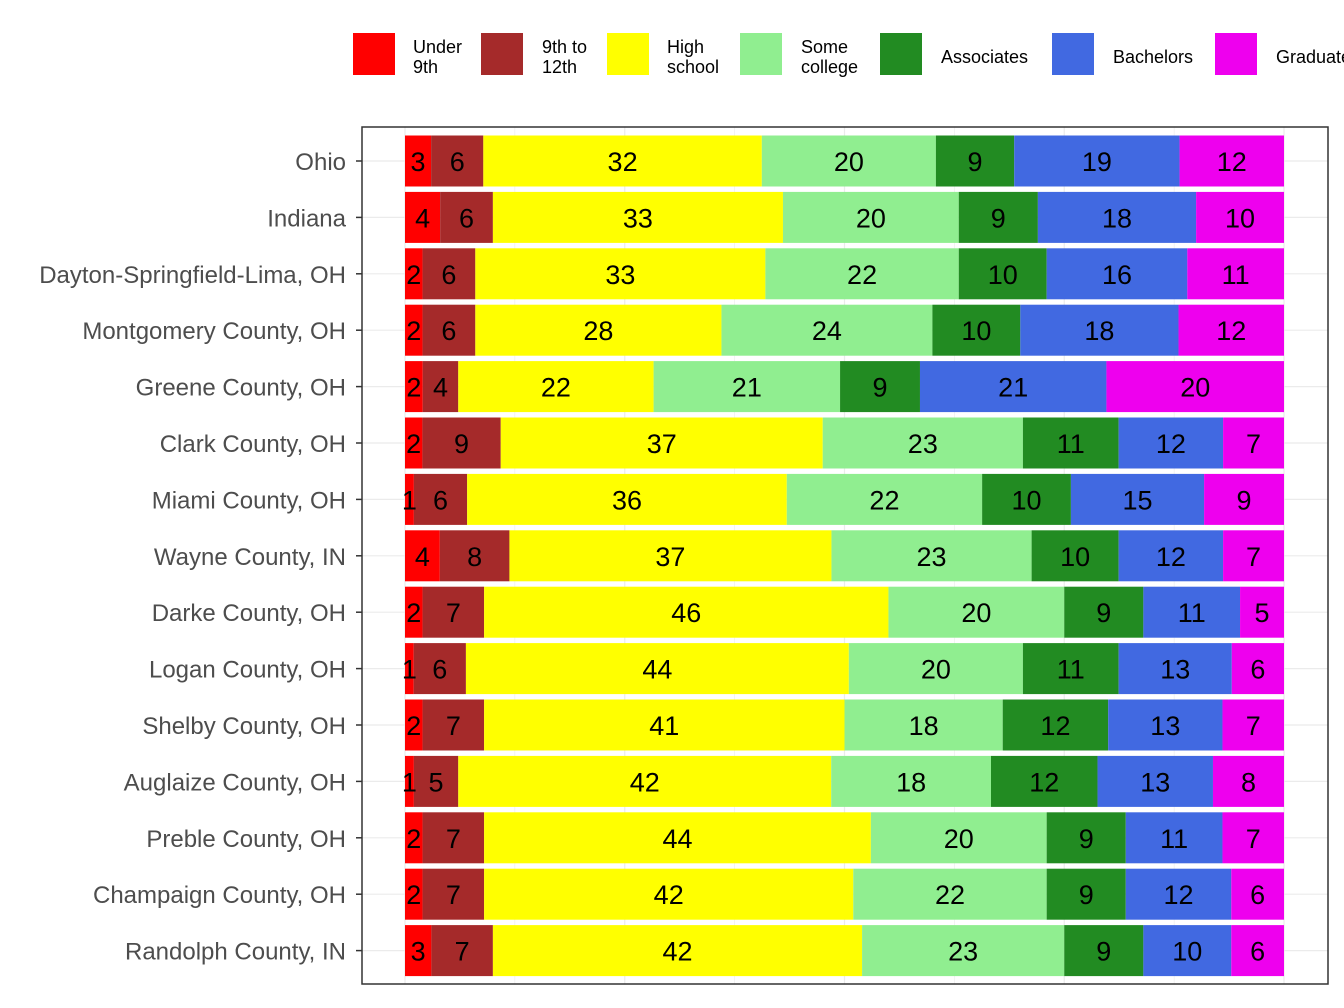  I want to click on data-label-under-9th-clark-county-oh: 2, so click(413, 444).